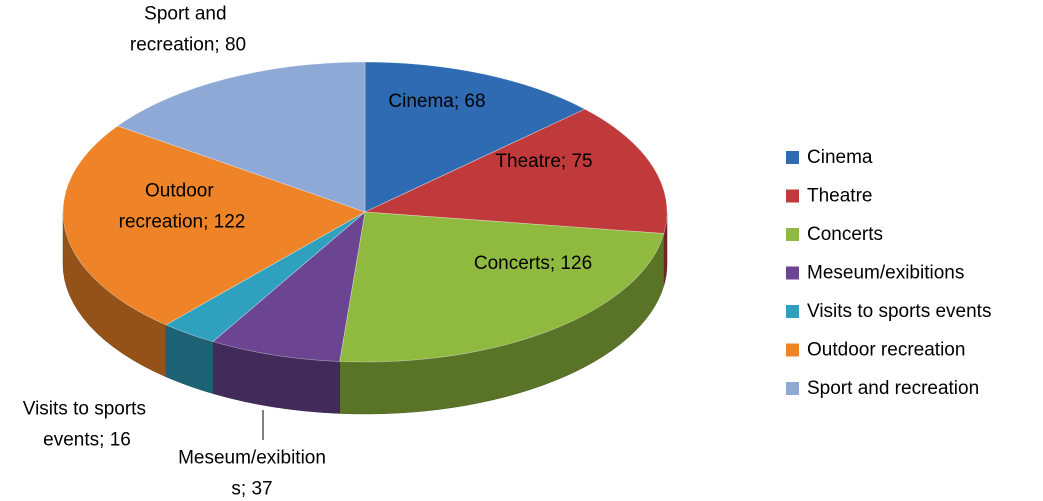 The image size is (1043, 501). What do you see at coordinates (543, 161) in the screenshot?
I see `data-label: Theatre; 75` at bounding box center [543, 161].